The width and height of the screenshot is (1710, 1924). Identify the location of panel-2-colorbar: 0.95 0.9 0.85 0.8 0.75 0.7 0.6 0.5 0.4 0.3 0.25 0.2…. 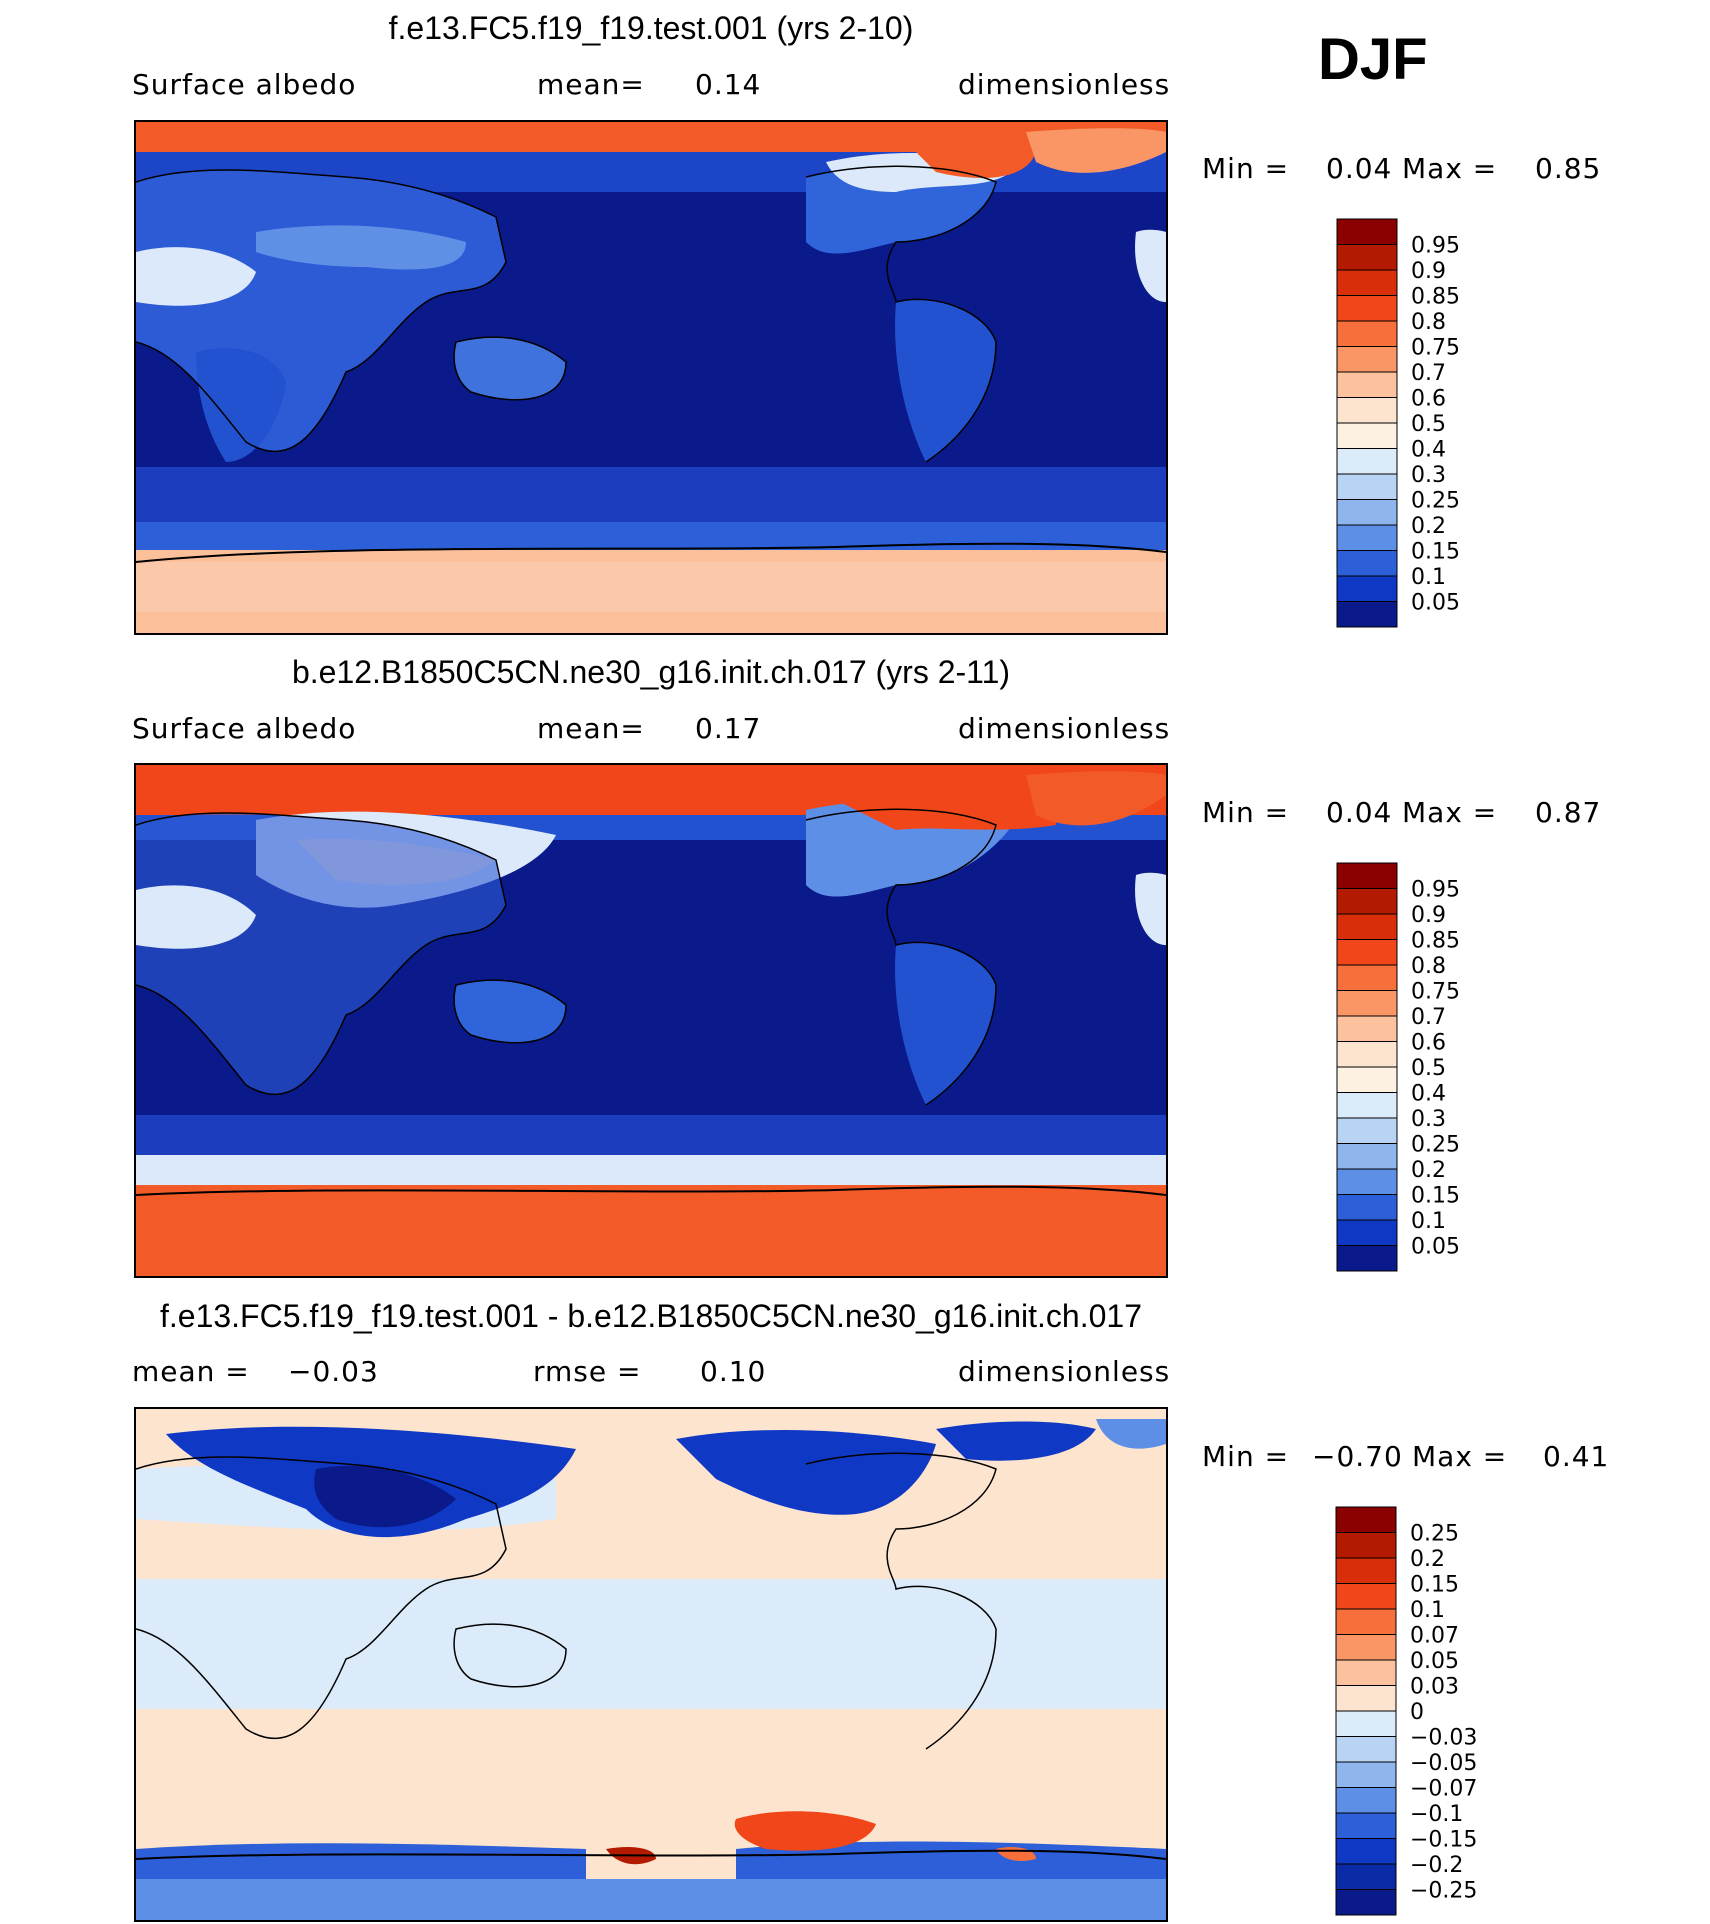
(1456, 1067).